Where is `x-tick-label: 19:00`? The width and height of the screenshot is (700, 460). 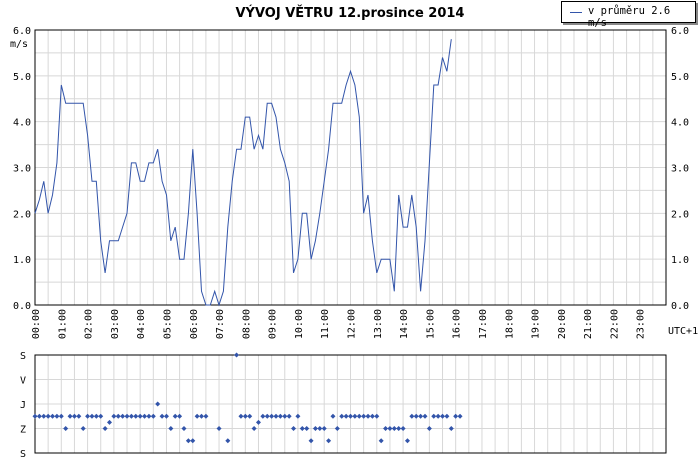 x-tick-label: 19:00 is located at coordinates (536, 324).